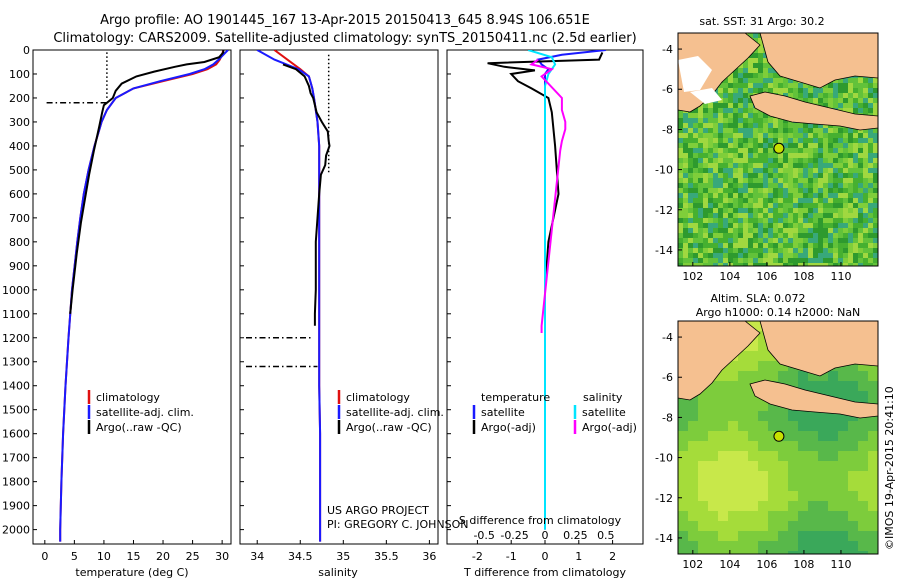 Image resolution: width=900 pixels, height=584 pixels. What do you see at coordinates (766, 276) in the screenshot?
I see `map-x-tick-label-2: 106` at bounding box center [766, 276].